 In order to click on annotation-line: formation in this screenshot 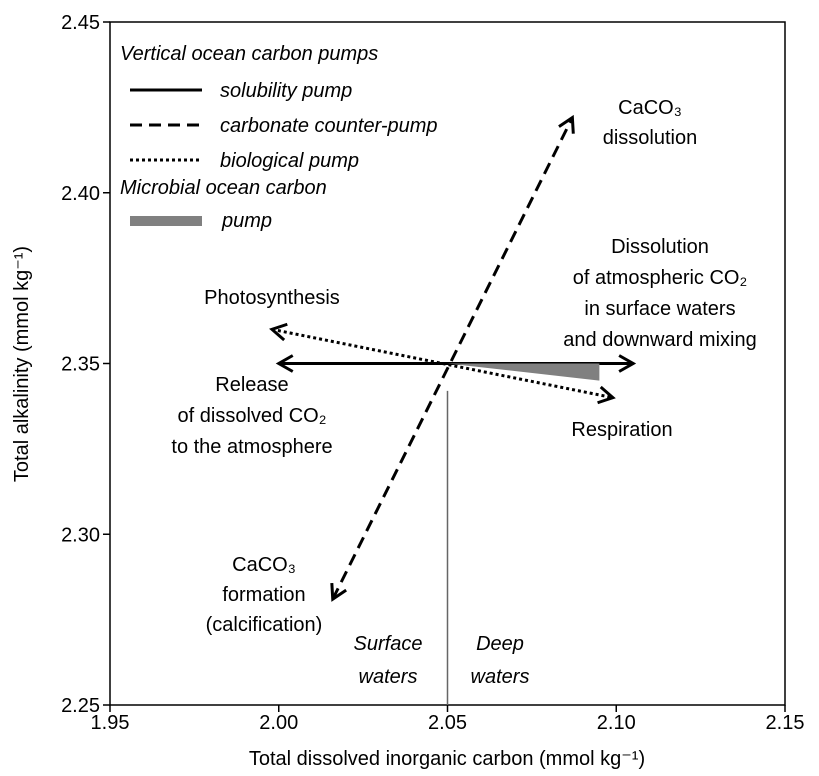, I will do `click(263, 595)`.